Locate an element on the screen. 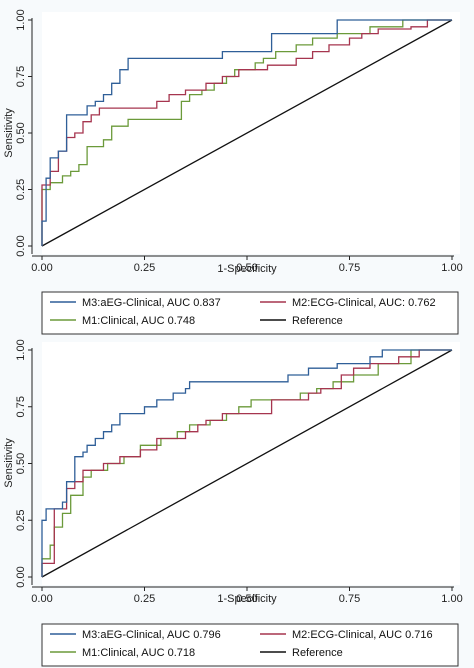 This screenshot has width=474, height=668. legend-entry: M3:aEG-Clinical, AUC 0.837 is located at coordinates (151, 303).